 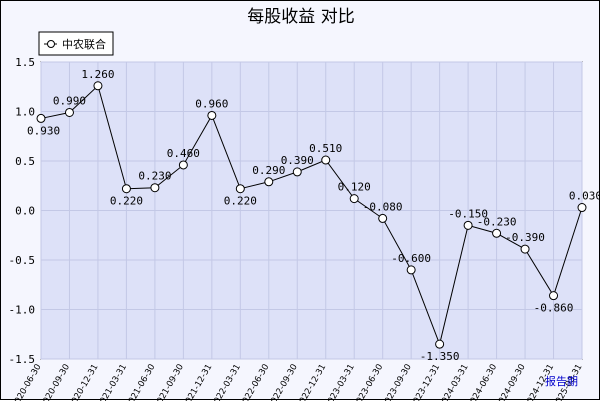 I want to click on x-tick-label: 2022-03-31, so click(x=226, y=382).